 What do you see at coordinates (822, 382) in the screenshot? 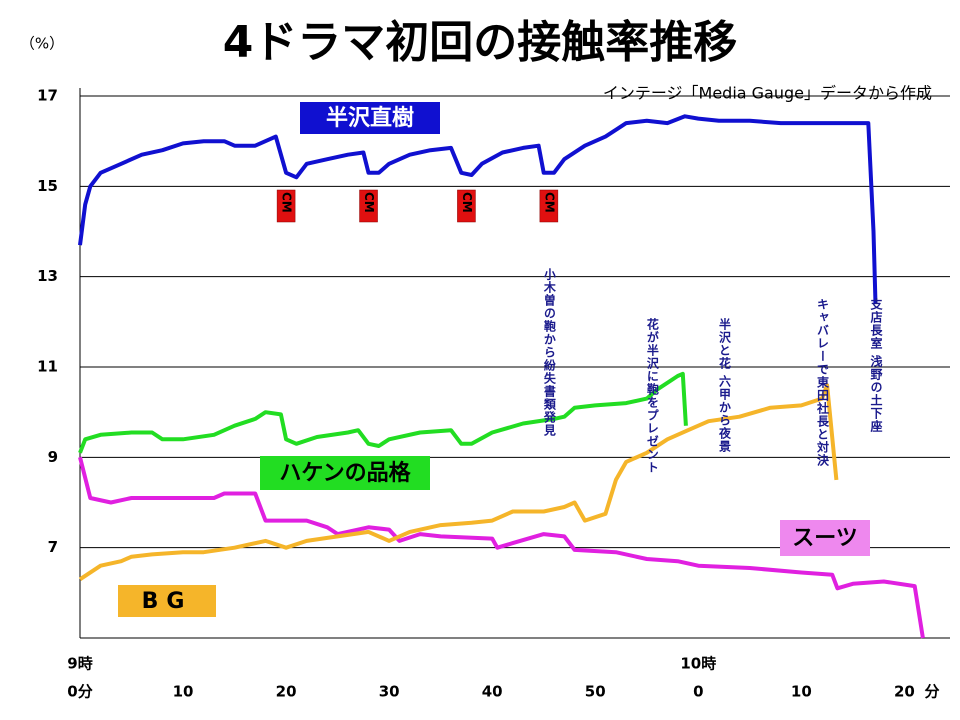
I see `annotation: キャバレーで東田社長と対決` at bounding box center [822, 382].